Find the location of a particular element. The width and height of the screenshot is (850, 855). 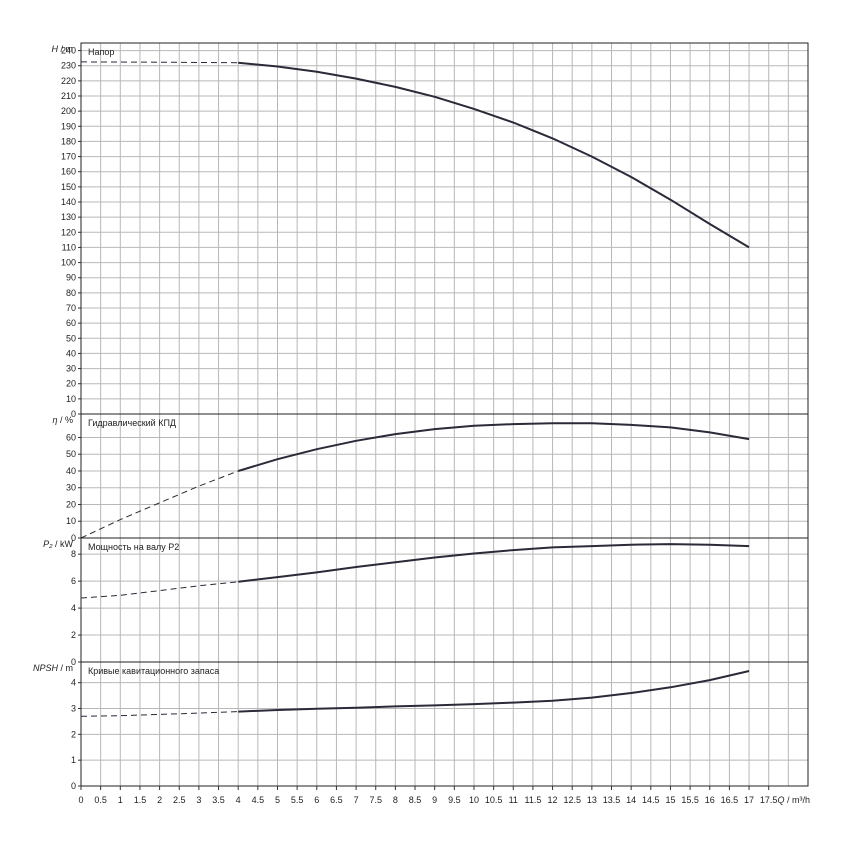

x-tick-label: 16.5 is located at coordinates (730, 800).